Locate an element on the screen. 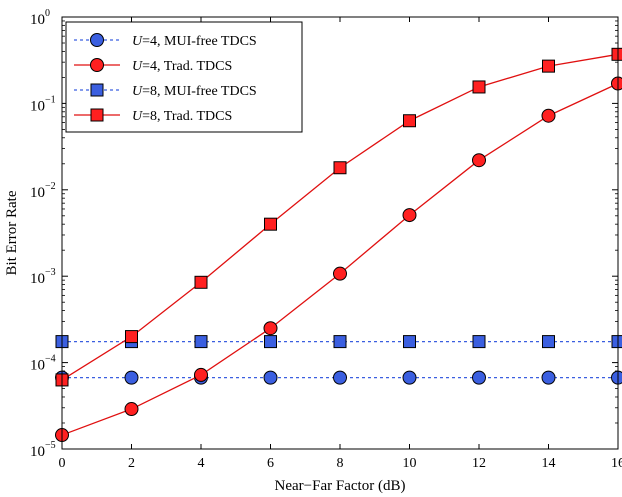  legend-entry: U=8, MUI-free TDCS is located at coordinates (165, 91).